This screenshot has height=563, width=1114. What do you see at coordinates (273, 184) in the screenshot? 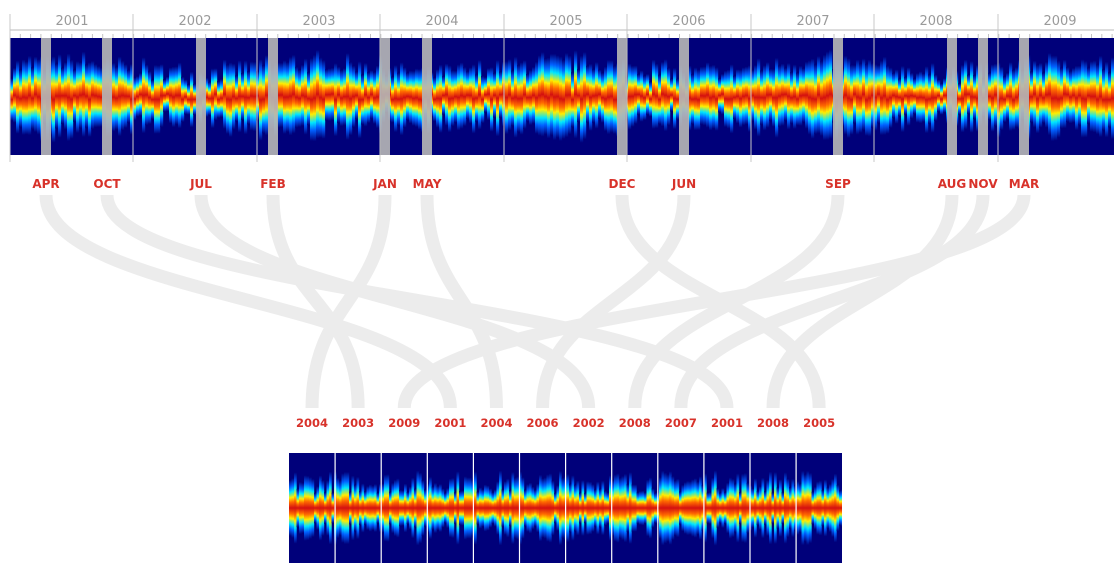
I see `month-label: FEB` at bounding box center [273, 184].